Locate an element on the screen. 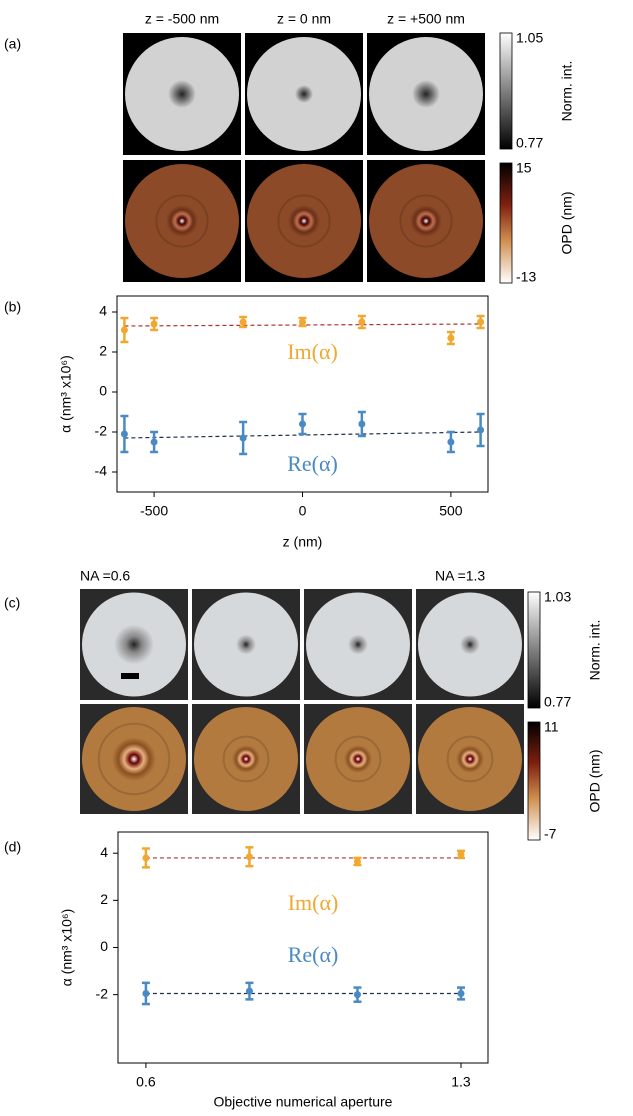 The width and height of the screenshot is (633, 1116). x-tick-label: -500 is located at coordinates (154, 511).